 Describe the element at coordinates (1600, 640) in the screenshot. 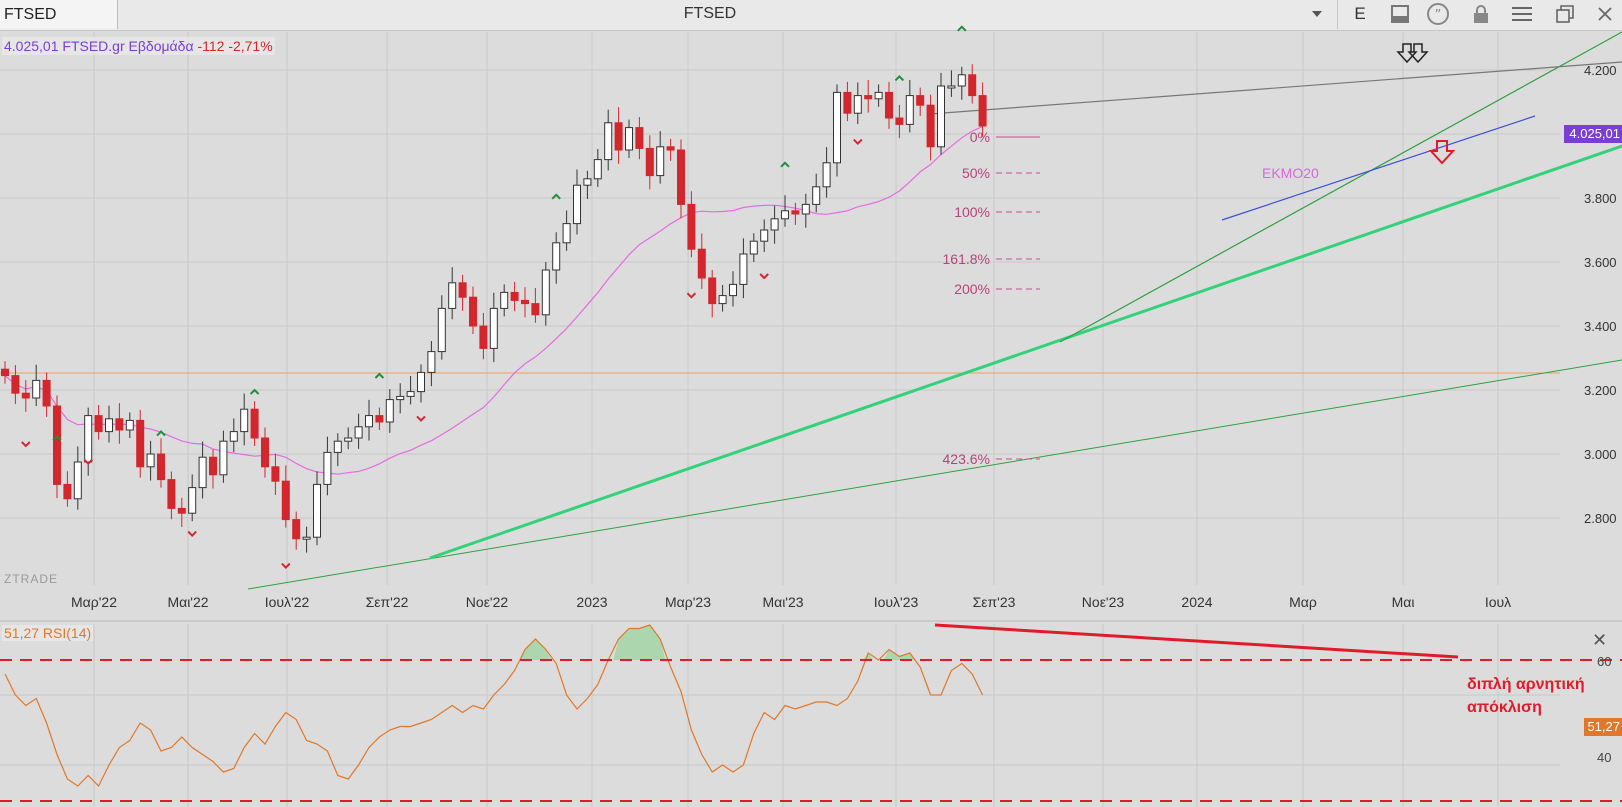

I see `close-indicator-icon: ✕` at that location.